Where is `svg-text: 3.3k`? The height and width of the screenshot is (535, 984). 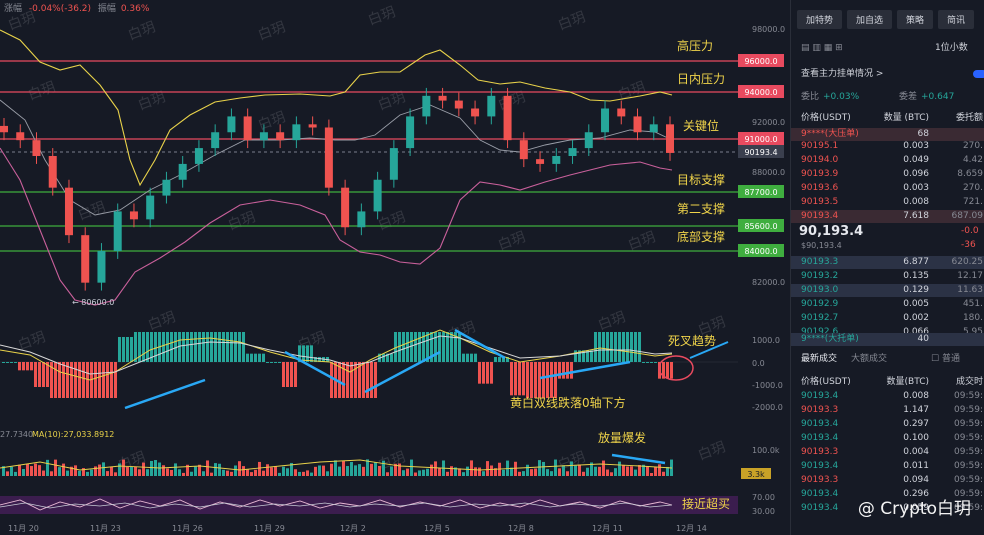 svg-text: 3.3k is located at coordinates (756, 474).